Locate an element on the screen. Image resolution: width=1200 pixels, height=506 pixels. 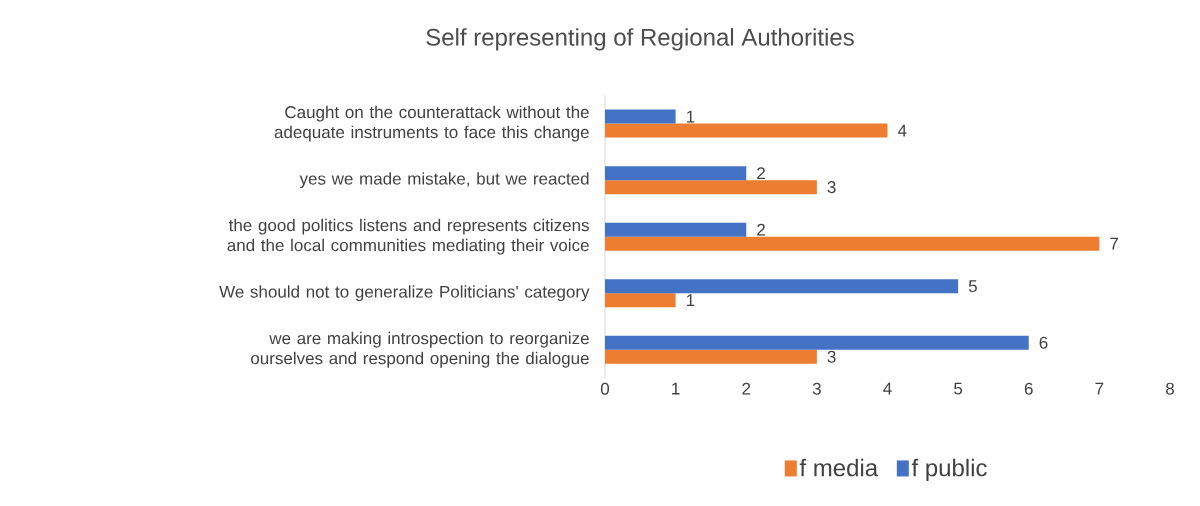
y-tick-label: Caught on the counterattack without the adequate instruments to face this change is located at coordinates (431, 123).